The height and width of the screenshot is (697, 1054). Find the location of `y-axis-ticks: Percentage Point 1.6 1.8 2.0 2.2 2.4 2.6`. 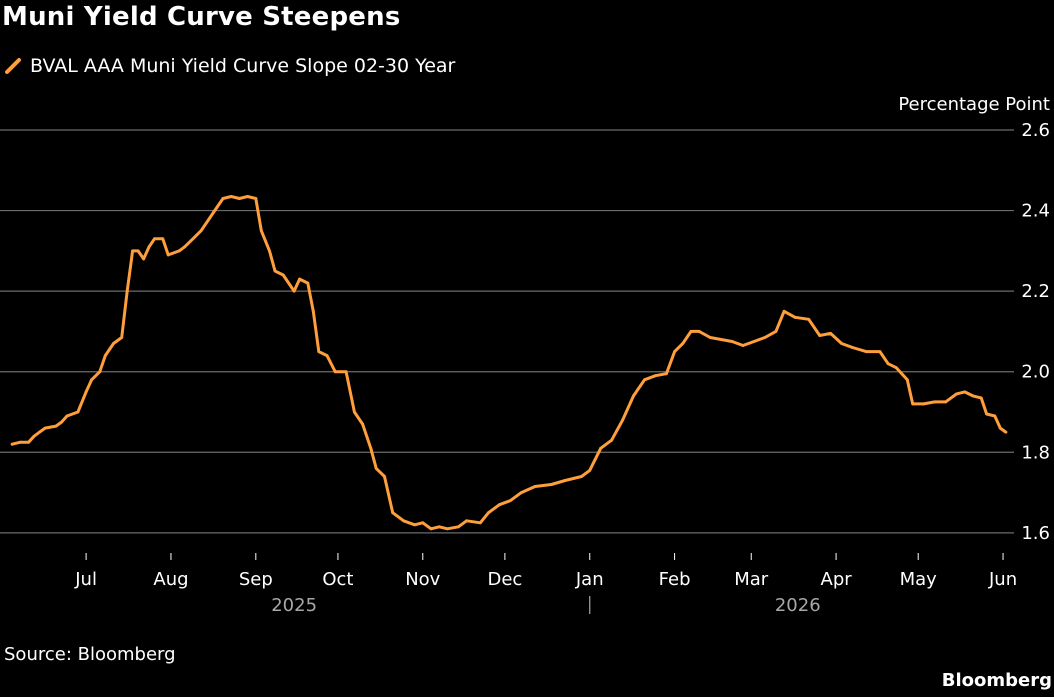

y-axis-ticks: Percentage Point 1.6 1.8 2.0 2.2 2.4 2.6 is located at coordinates (974, 319).